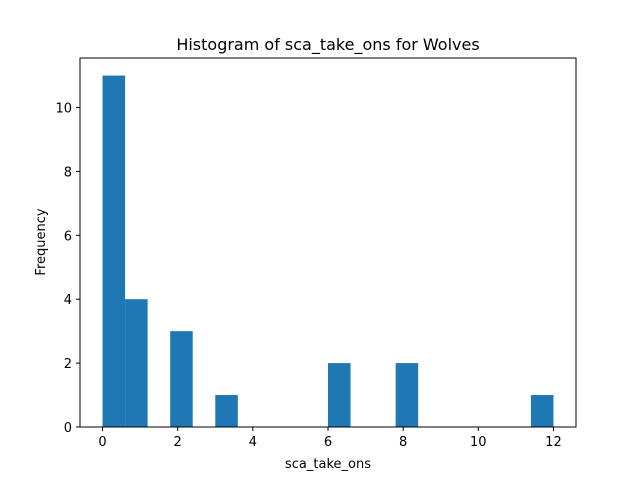 The image size is (640, 480). What do you see at coordinates (327, 45) in the screenshot?
I see `chart-title: Histogram of sca_take_ons for Wolves` at bounding box center [327, 45].